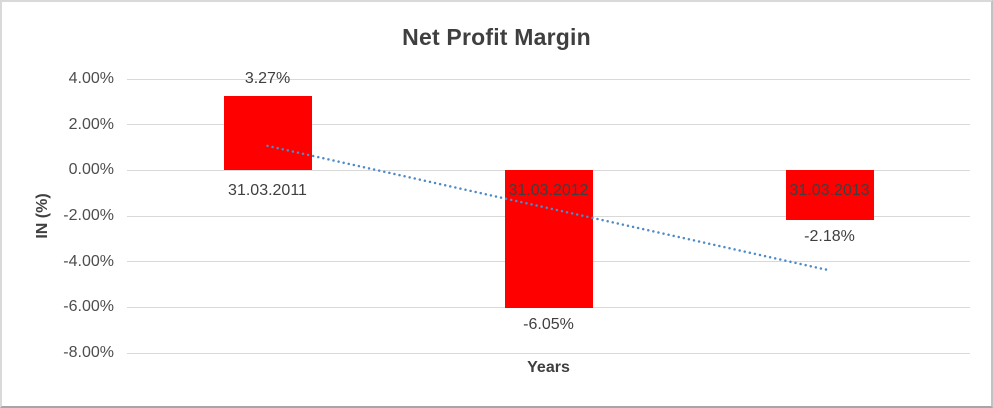 This screenshot has height=408, width=993. I want to click on y-tick-label: -8.00%, so click(88, 352).